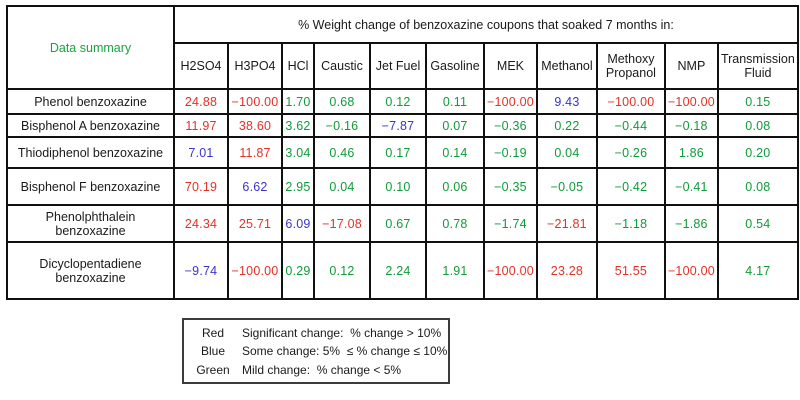  Describe the element at coordinates (757, 223) in the screenshot. I see `value-cell: 0.54` at that location.